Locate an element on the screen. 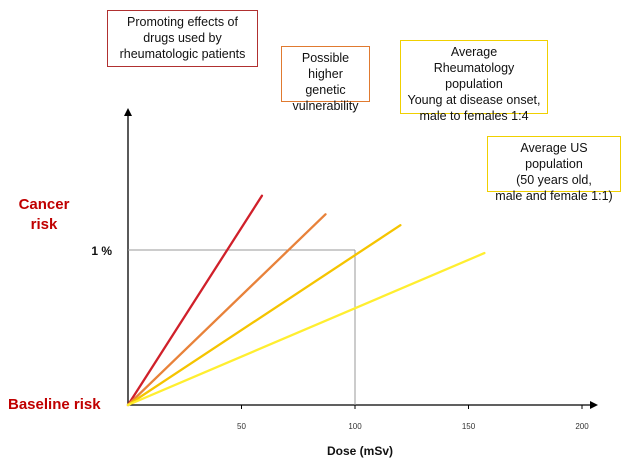 This screenshot has width=625, height=458. x-tick-label: 100 is located at coordinates (355, 426).